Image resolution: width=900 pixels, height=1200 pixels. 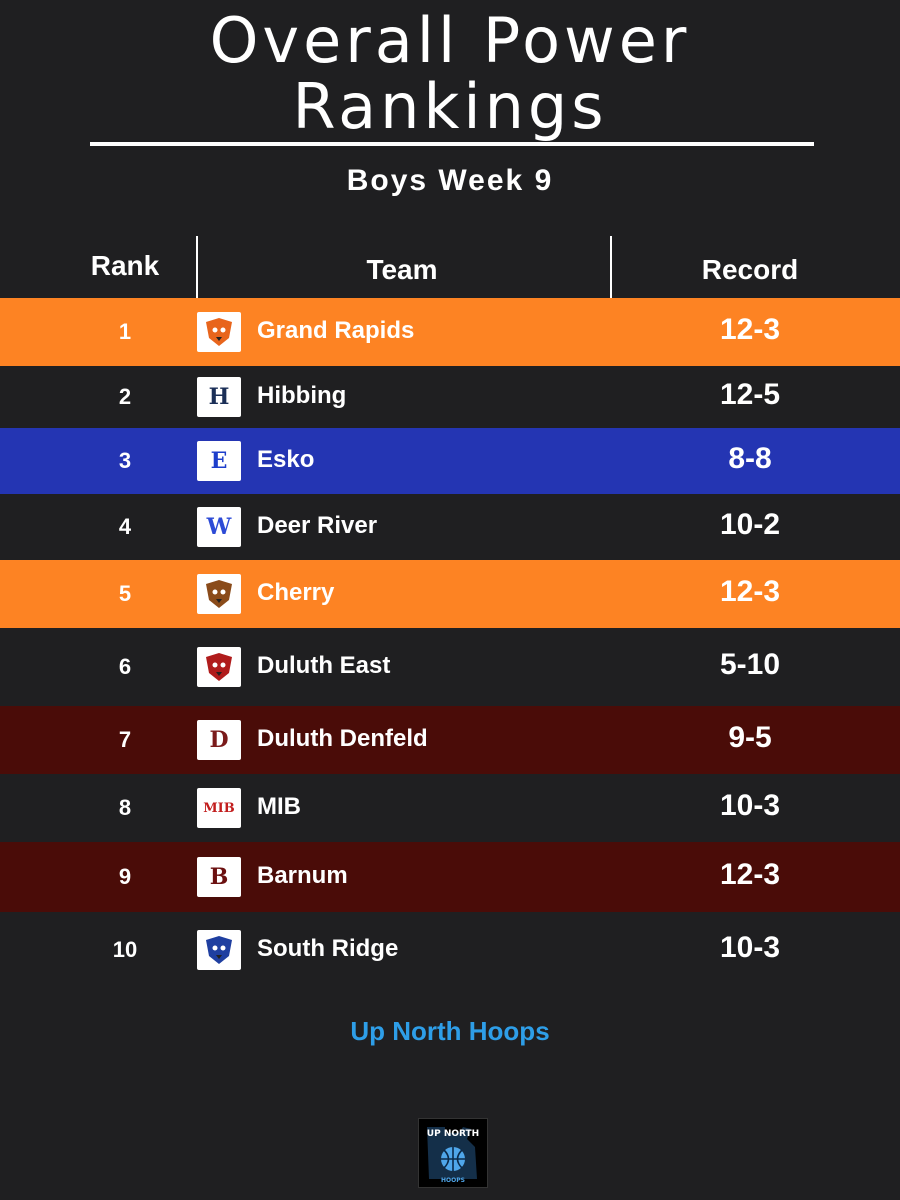 What do you see at coordinates (450, 332) in the screenshot?
I see `table-row: 1 Grand Rapids 12-3` at bounding box center [450, 332].